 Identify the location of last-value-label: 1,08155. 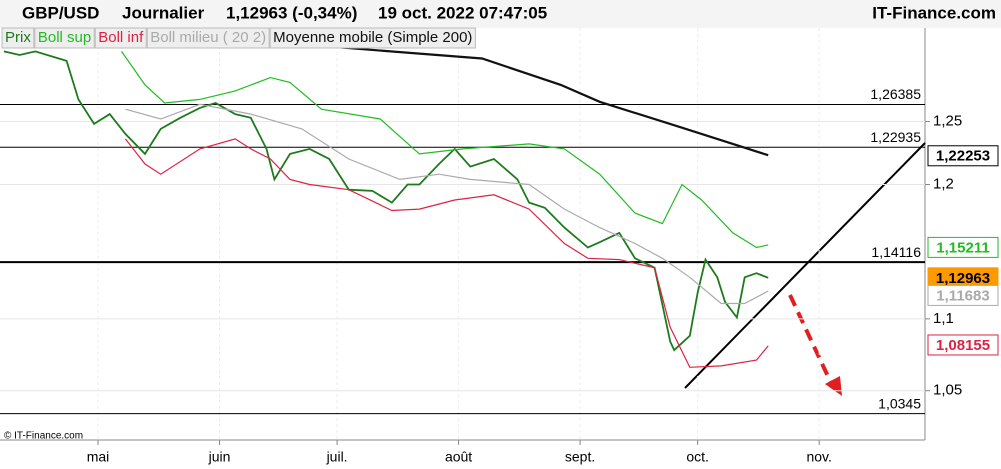
(963, 345).